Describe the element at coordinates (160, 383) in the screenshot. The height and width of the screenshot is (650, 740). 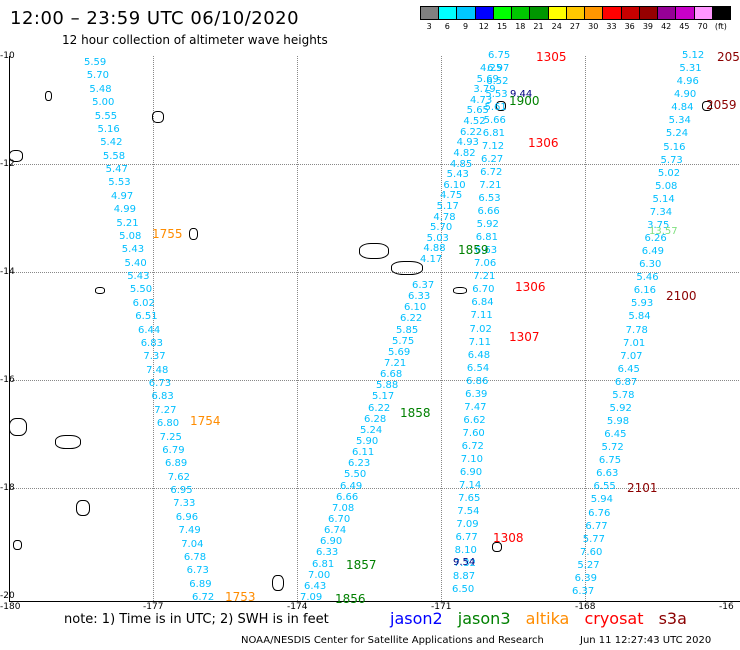
I see `wave-height-value: 6.73` at that location.